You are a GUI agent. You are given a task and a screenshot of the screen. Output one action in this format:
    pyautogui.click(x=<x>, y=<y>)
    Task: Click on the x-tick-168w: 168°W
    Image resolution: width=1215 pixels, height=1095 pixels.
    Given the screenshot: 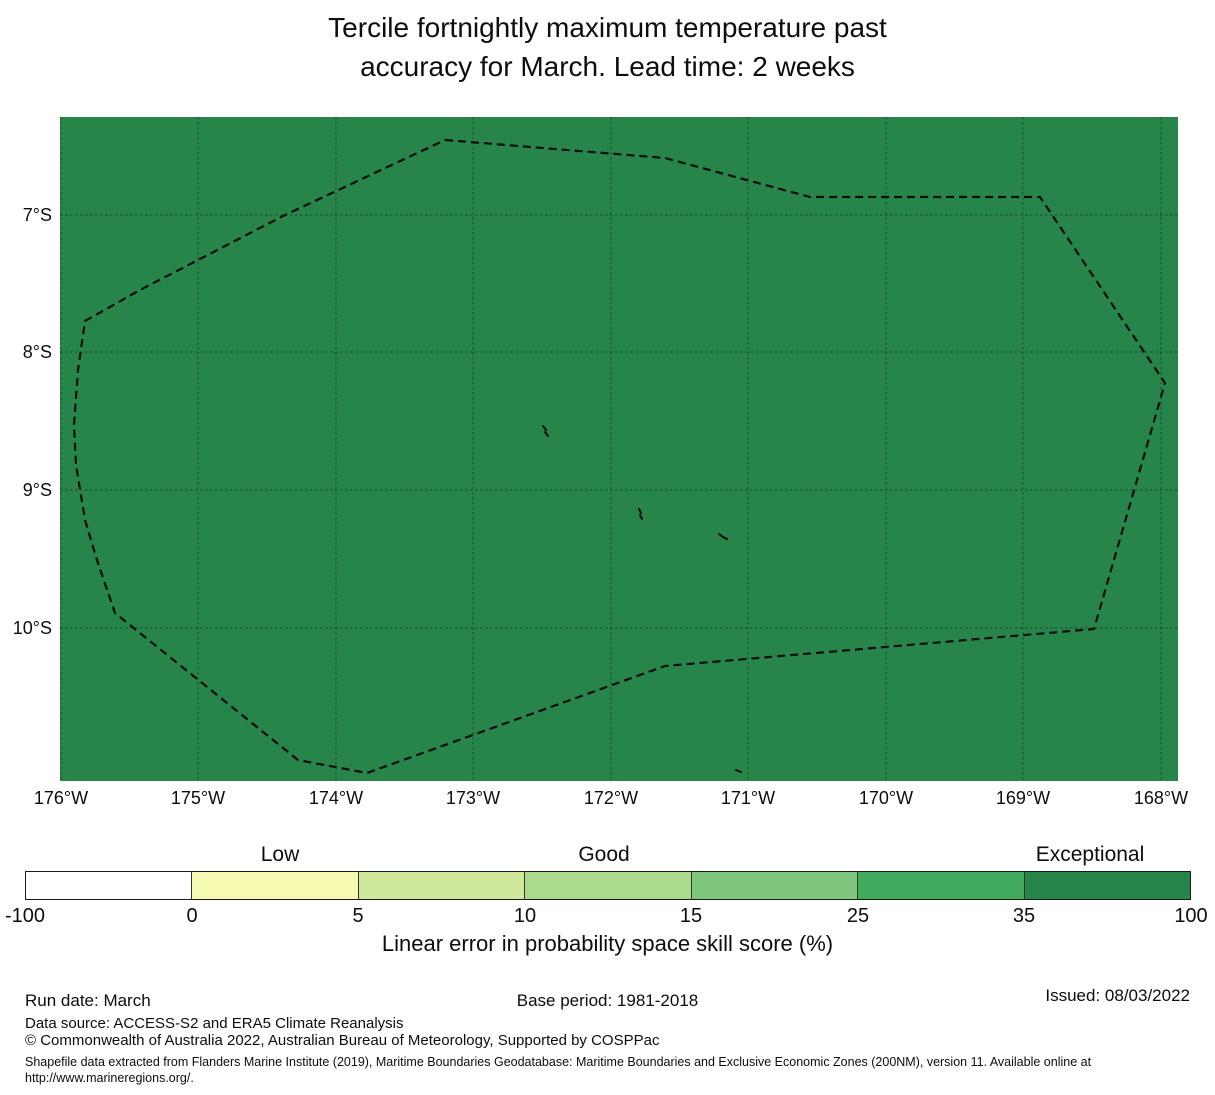 What is the action you would take?
    pyautogui.click(x=1161, y=798)
    